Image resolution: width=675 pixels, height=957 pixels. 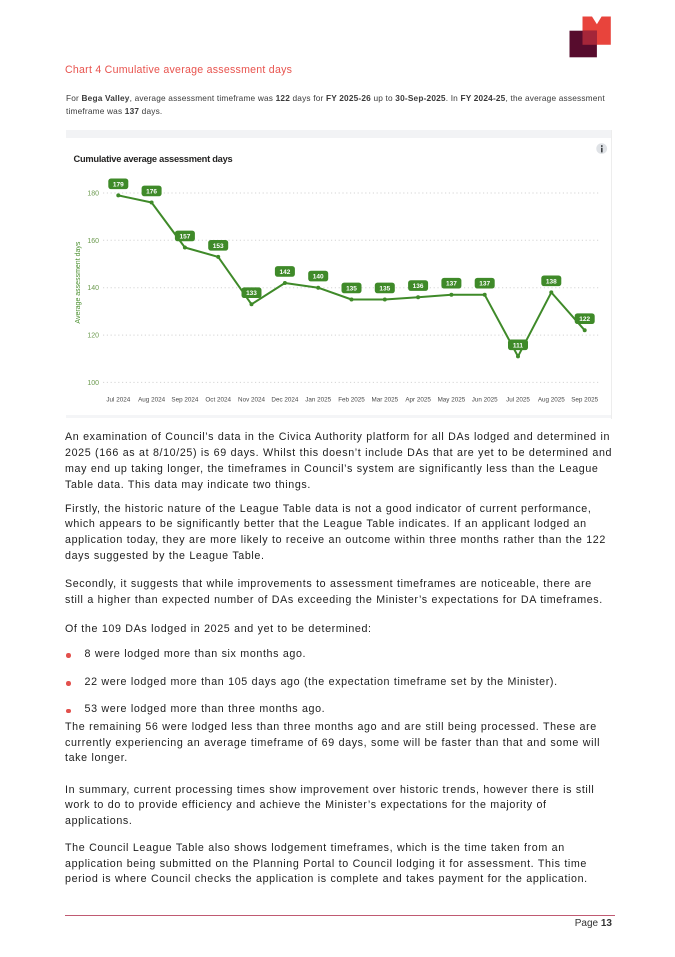 I want to click on svg-text: 157, so click(x=184, y=236).